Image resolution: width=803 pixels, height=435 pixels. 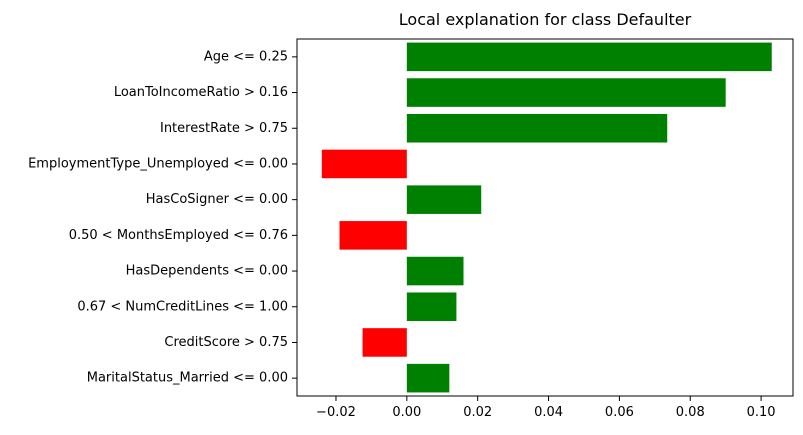 I want to click on x-tick-label: 0.08, so click(x=690, y=412).